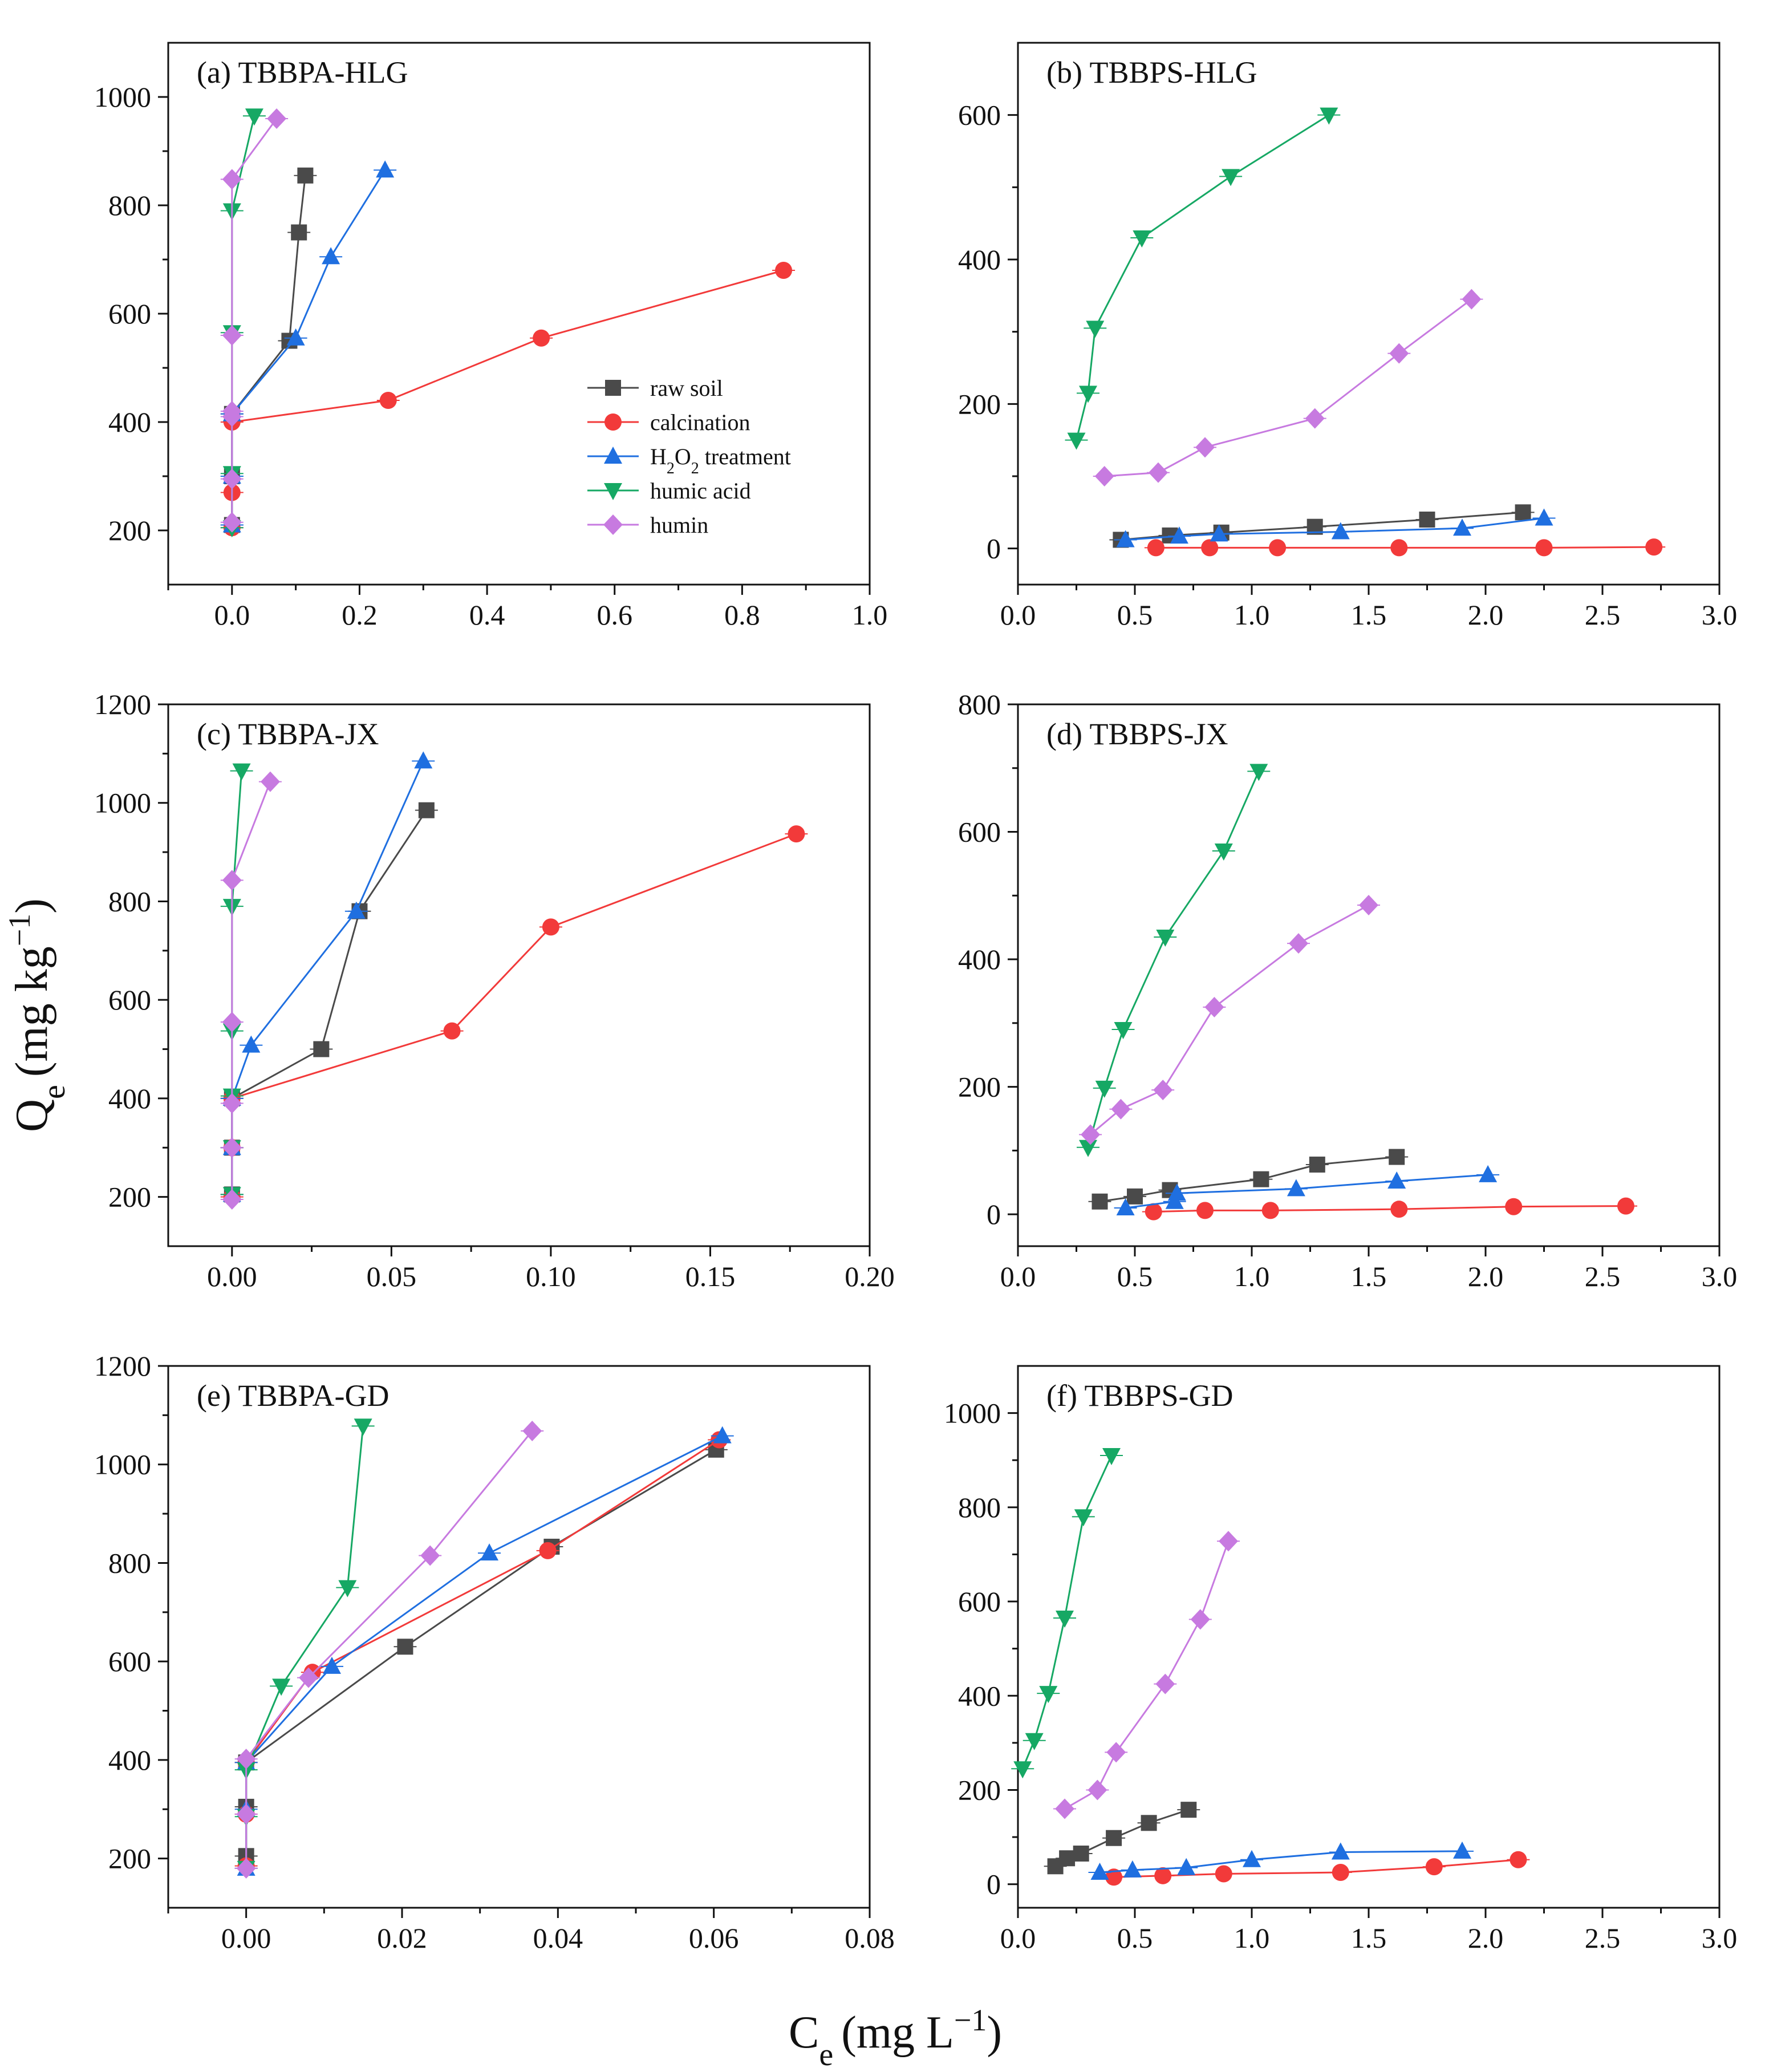 The height and width of the screenshot is (2072, 1765). I want to click on svg-text:Ce(mg L−1): Ce (mg L−1), so click(895, 2037).